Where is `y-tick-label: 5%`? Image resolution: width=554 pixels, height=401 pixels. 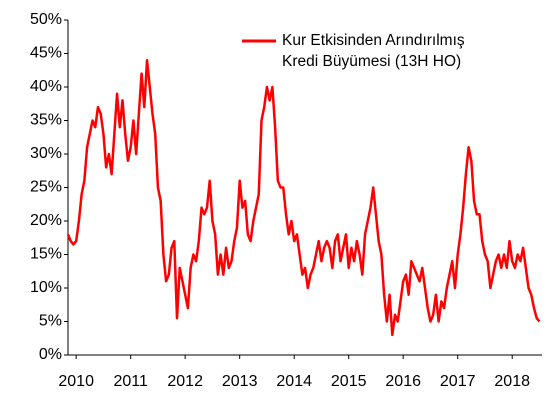
y-tick-label: 5% is located at coordinates (50, 321).